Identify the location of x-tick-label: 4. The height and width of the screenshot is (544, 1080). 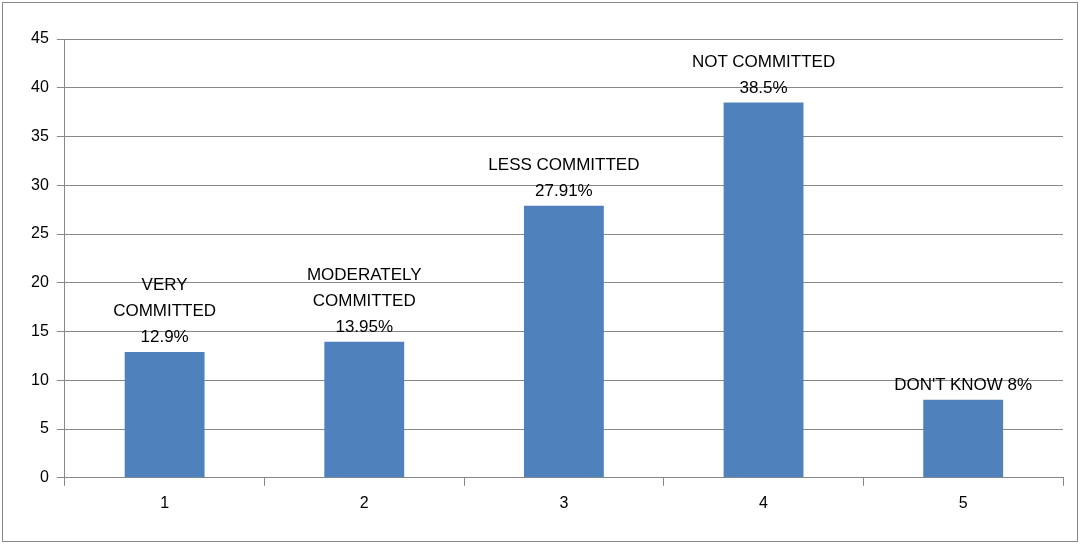
(764, 502).